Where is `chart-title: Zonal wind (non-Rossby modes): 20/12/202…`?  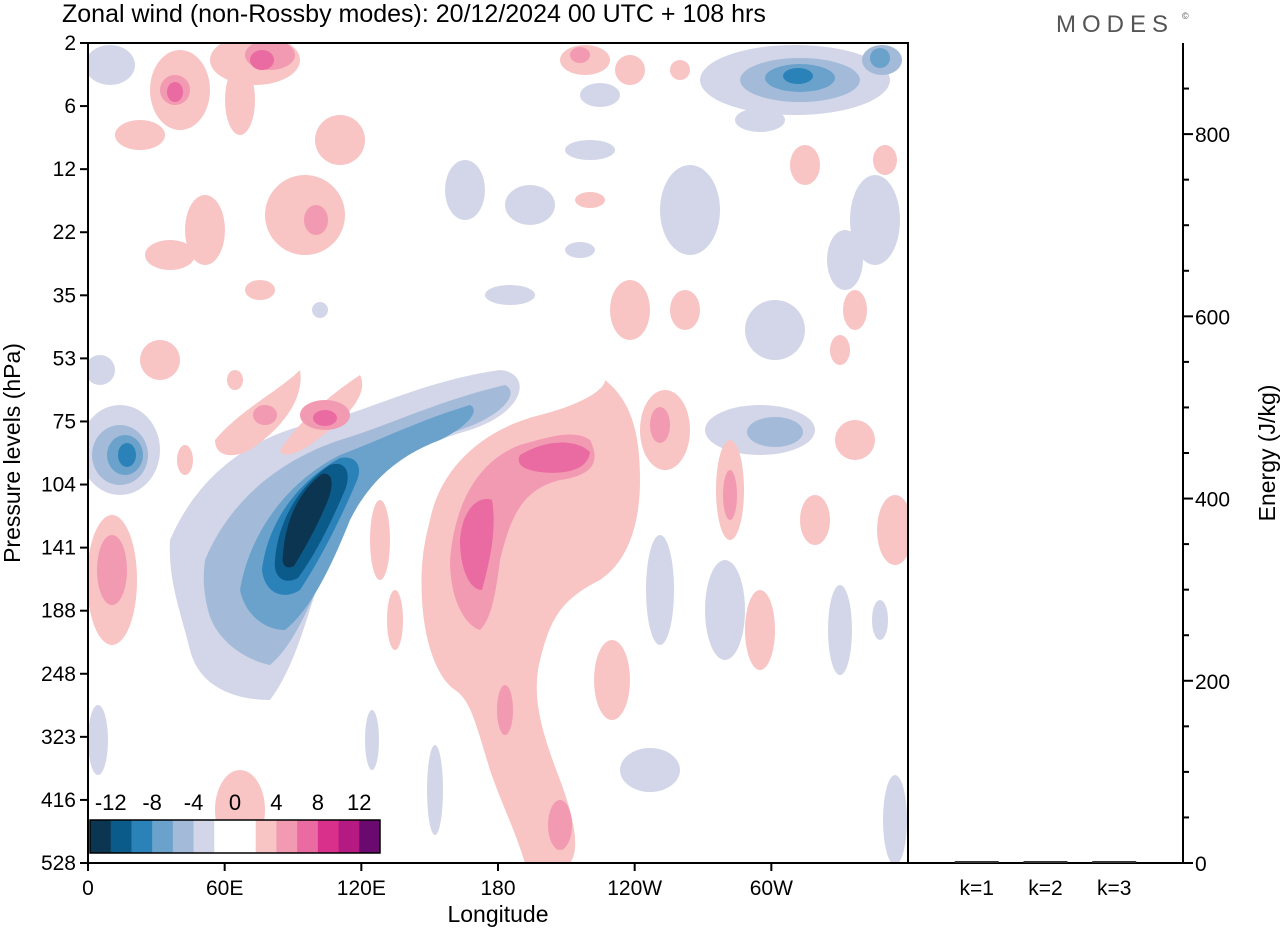
chart-title: Zonal wind (non-Rossby modes): 20/12/202… is located at coordinates (414, 14).